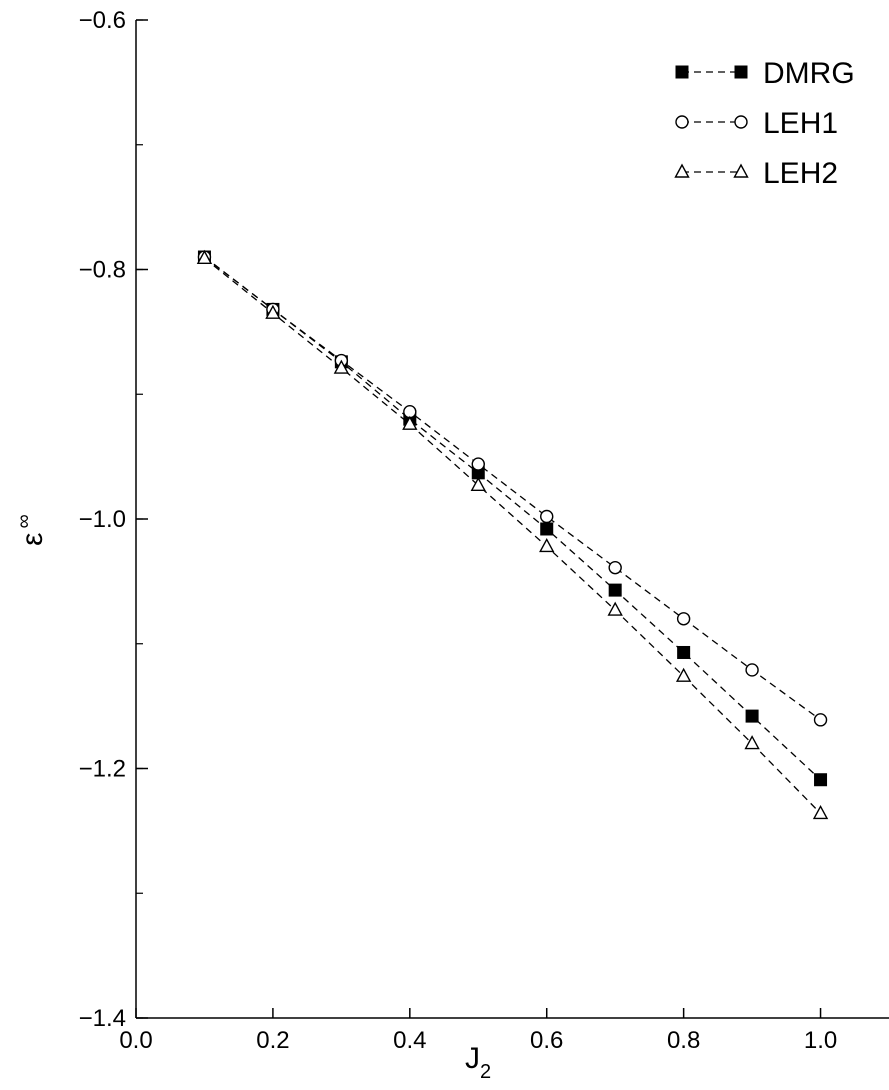  Describe the element at coordinates (135, 1040) in the screenshot. I see `x-tick-label: 0.0` at that location.